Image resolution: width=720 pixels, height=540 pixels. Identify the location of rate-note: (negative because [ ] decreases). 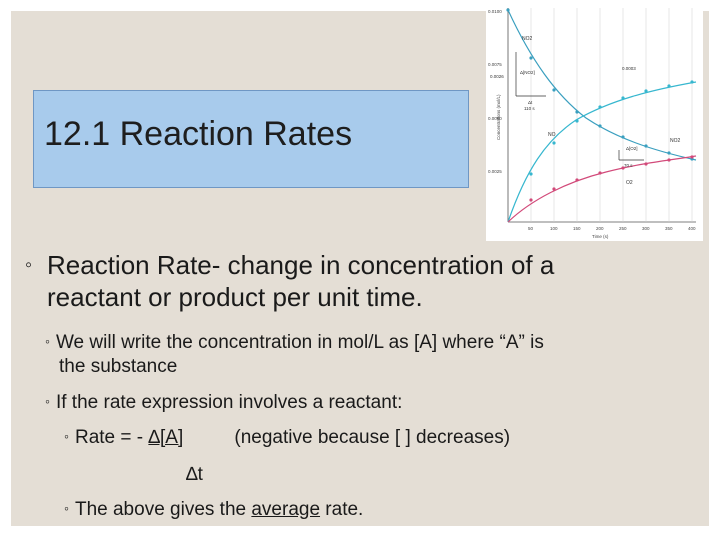
(372, 437).